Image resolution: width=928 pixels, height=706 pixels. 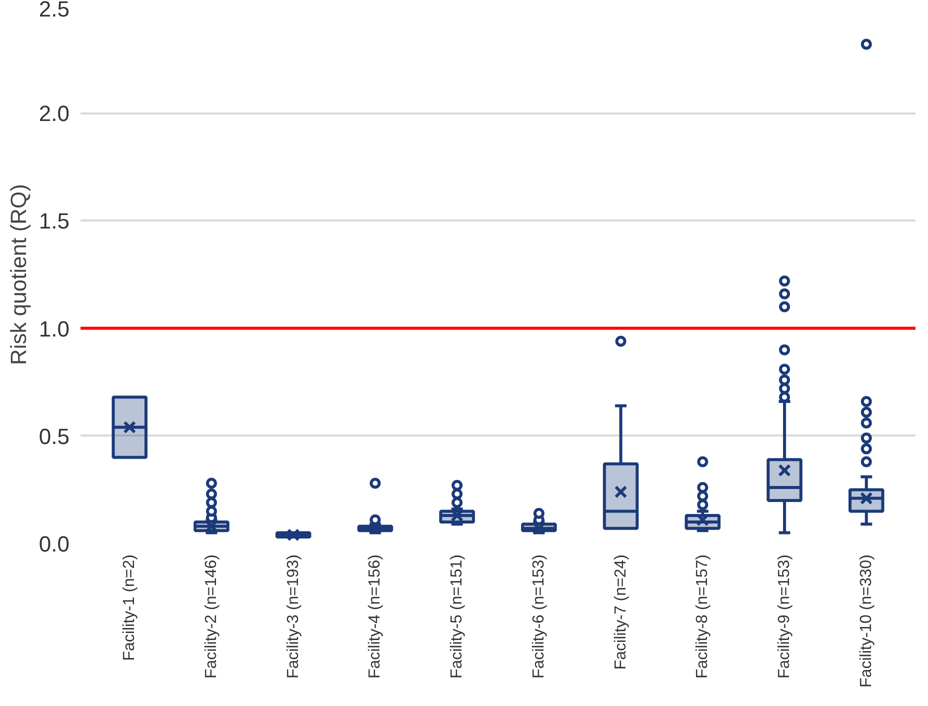 What do you see at coordinates (54, 221) in the screenshot?
I see `y-tick-label: 1.5` at bounding box center [54, 221].